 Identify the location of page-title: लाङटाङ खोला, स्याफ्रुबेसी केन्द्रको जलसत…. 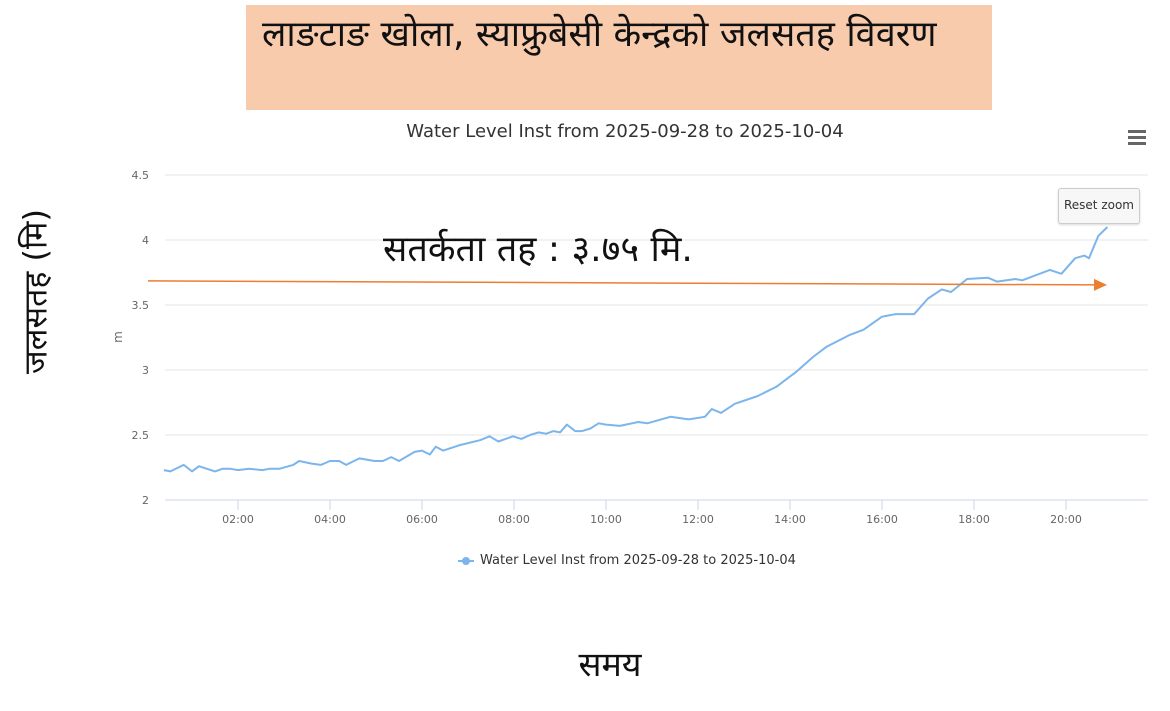
(599, 34).